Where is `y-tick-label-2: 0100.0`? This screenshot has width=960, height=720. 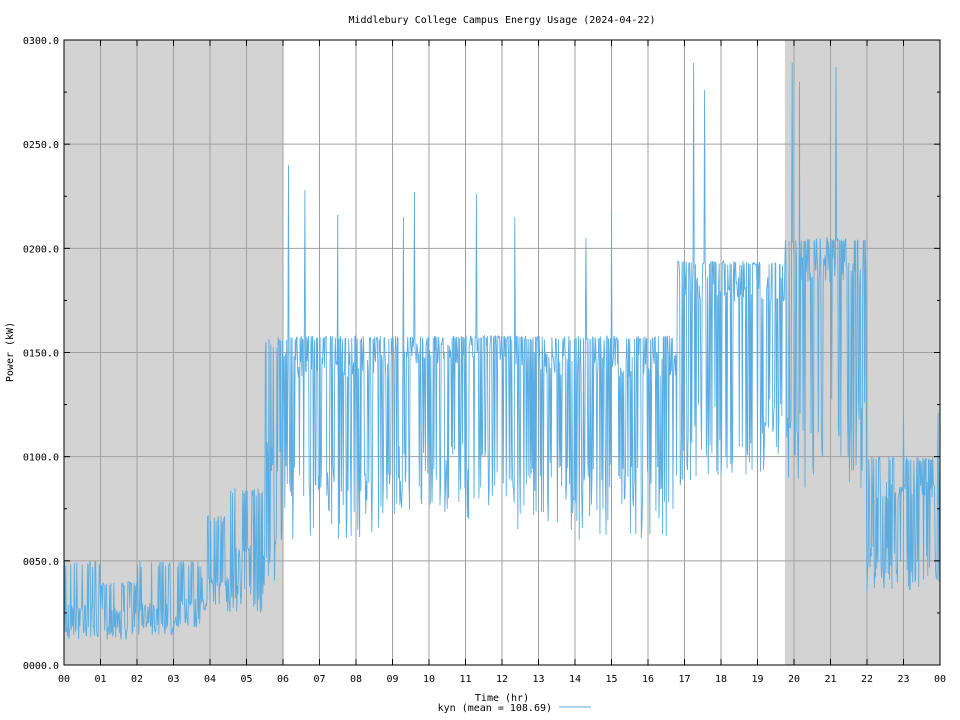
y-tick-label-2: 0100.0 is located at coordinates (41, 458).